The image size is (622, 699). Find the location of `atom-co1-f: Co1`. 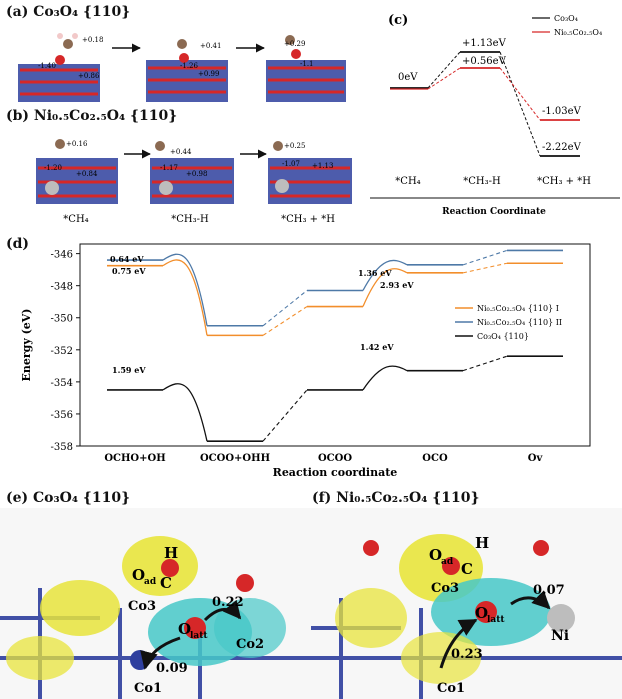

atom-co1-f: Co1 is located at coordinates (451, 688).